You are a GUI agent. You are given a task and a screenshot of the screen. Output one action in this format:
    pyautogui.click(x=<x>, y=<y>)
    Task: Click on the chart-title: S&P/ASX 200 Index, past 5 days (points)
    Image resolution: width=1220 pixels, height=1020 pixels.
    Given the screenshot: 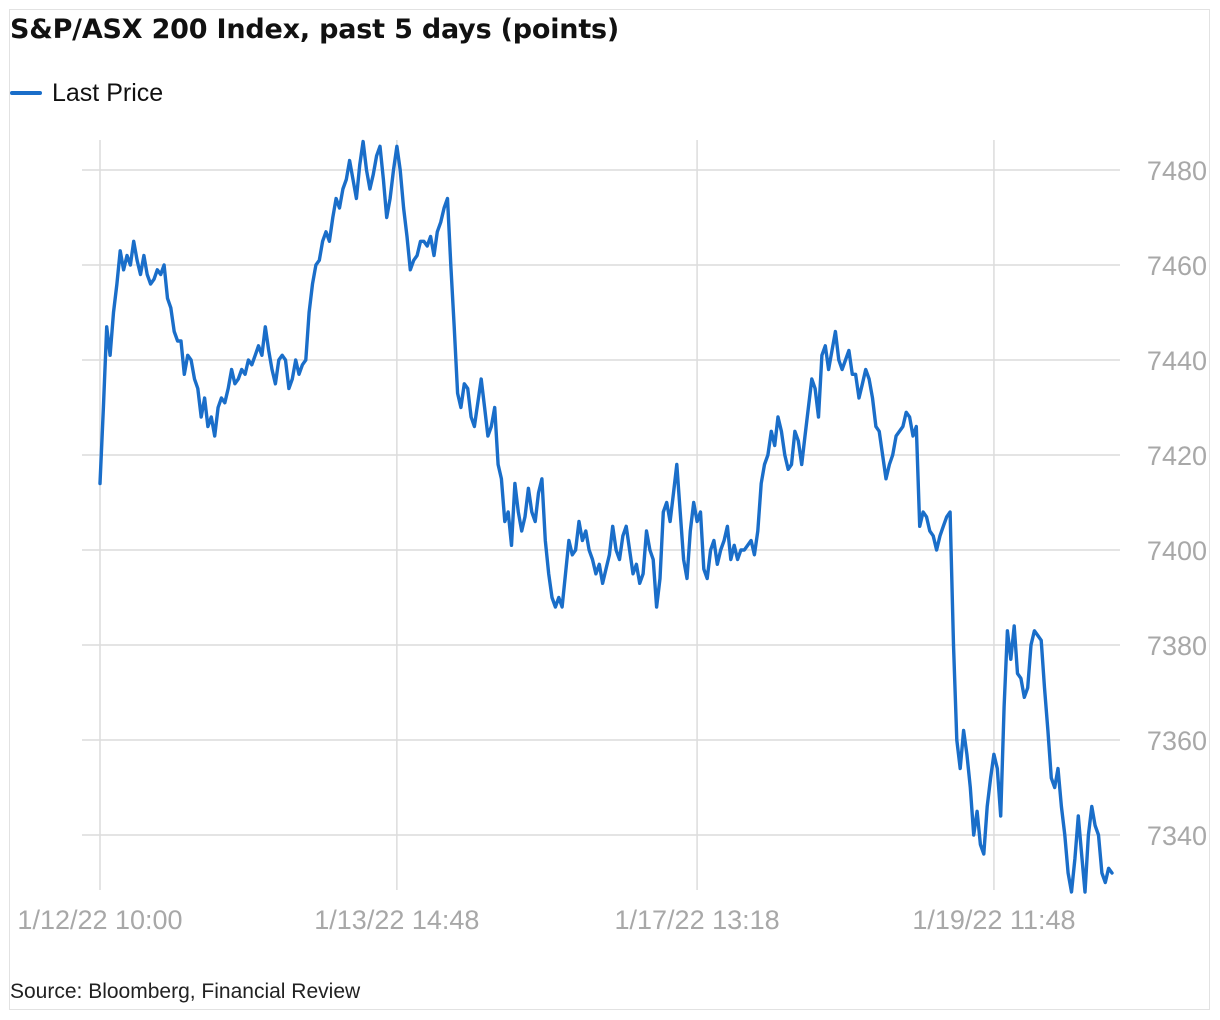 What is the action you would take?
    pyautogui.click(x=315, y=29)
    